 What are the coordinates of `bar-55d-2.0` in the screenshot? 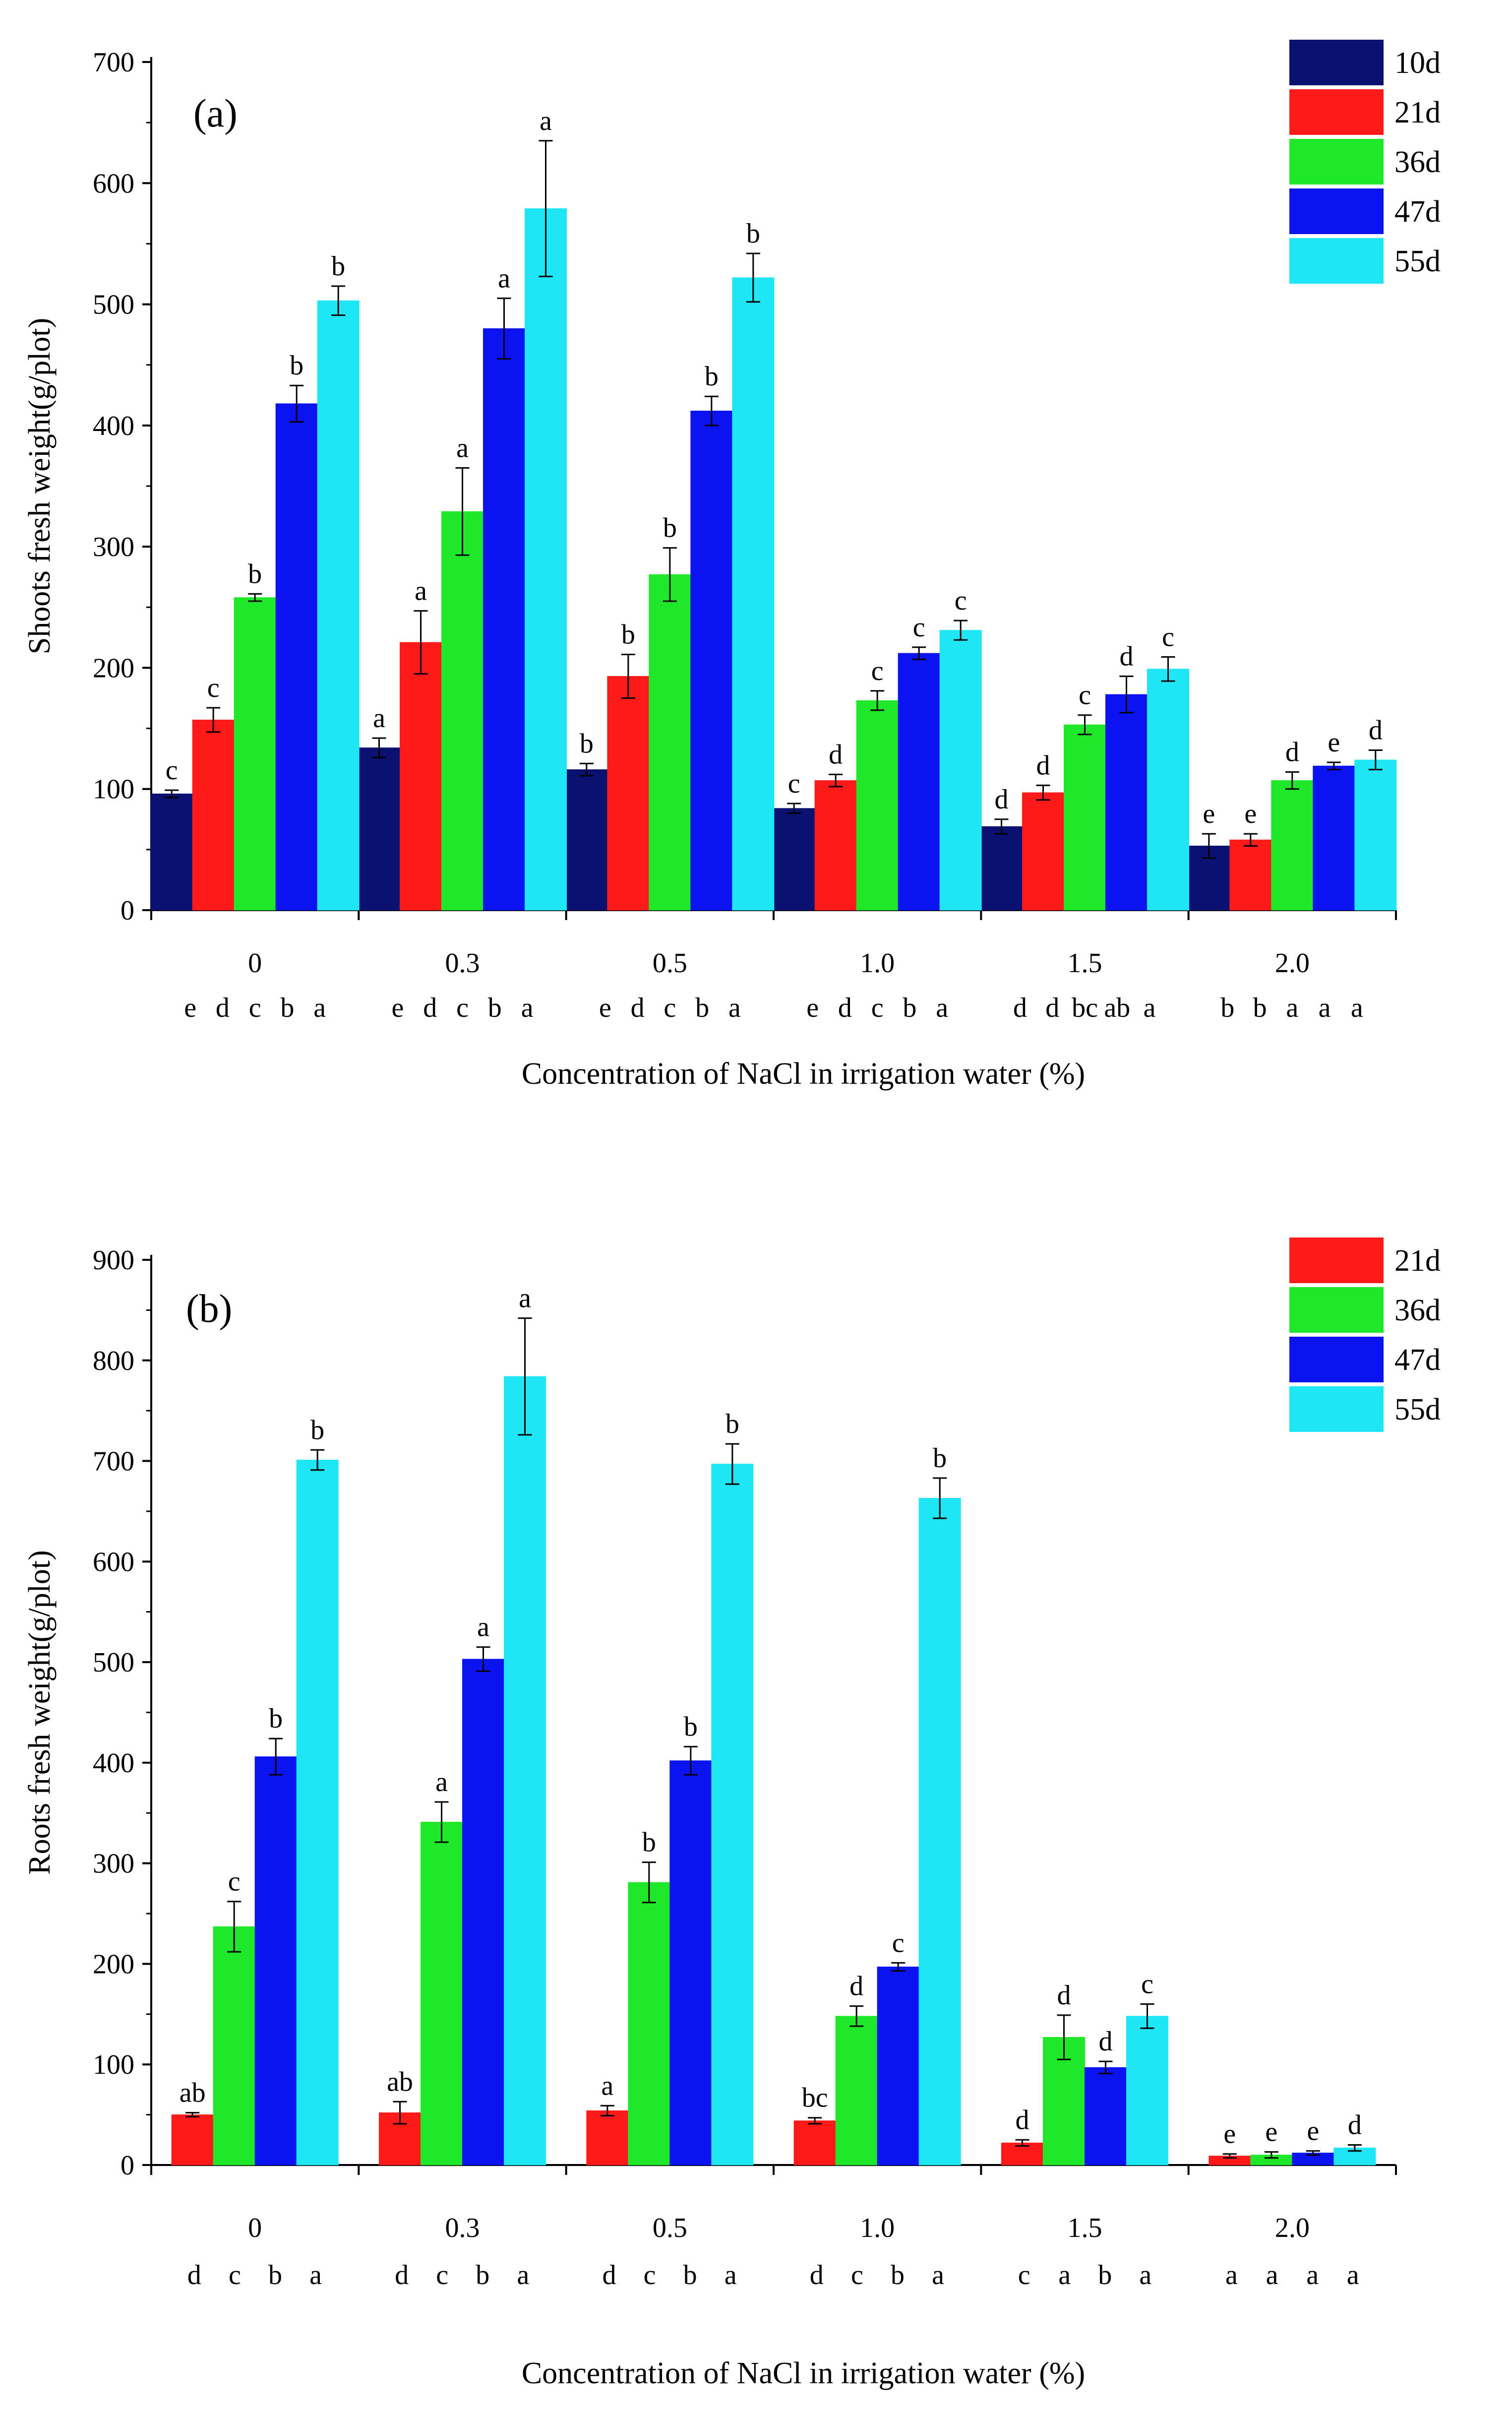 It's located at (1375, 835).